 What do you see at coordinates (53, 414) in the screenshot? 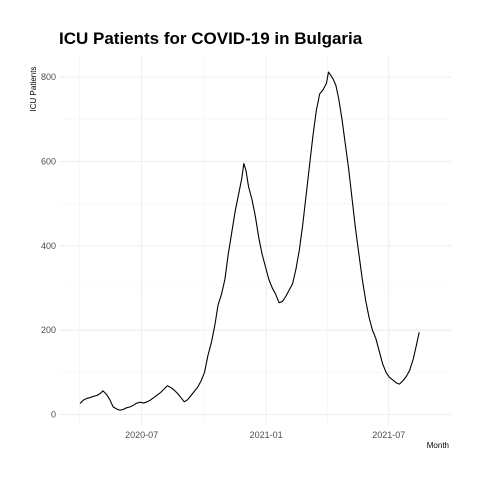
I see `y-tick-label: 0` at bounding box center [53, 414].